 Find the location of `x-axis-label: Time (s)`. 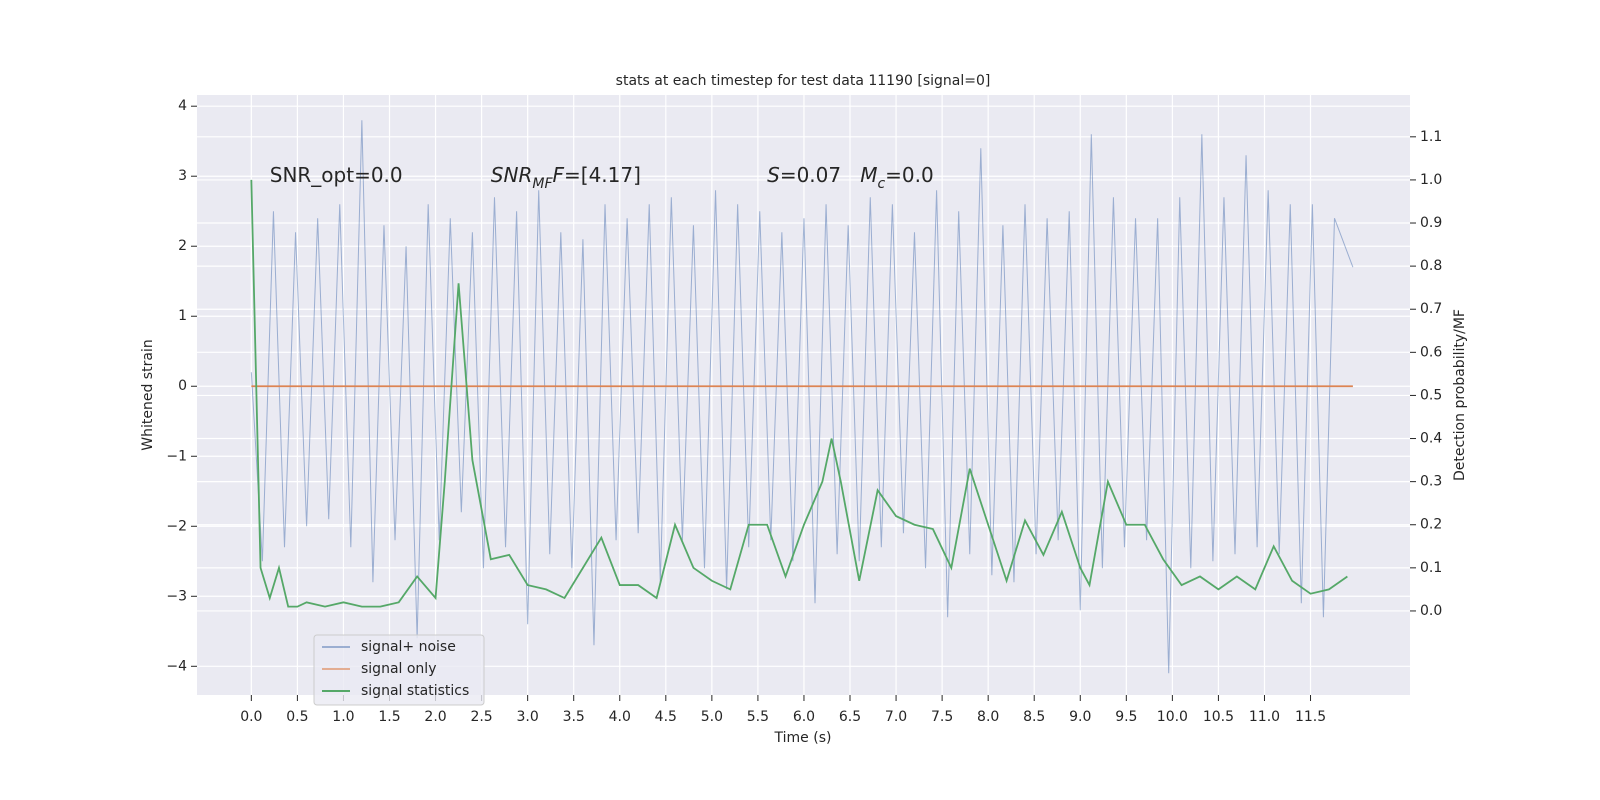

x-axis-label: Time (s) is located at coordinates (803, 738).